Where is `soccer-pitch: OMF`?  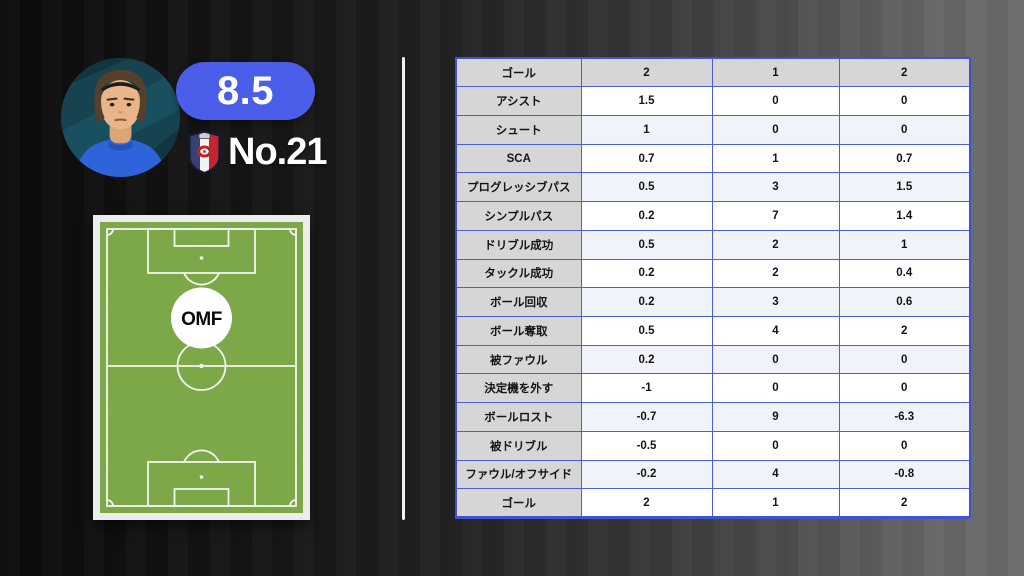 soccer-pitch: OMF is located at coordinates (201, 367).